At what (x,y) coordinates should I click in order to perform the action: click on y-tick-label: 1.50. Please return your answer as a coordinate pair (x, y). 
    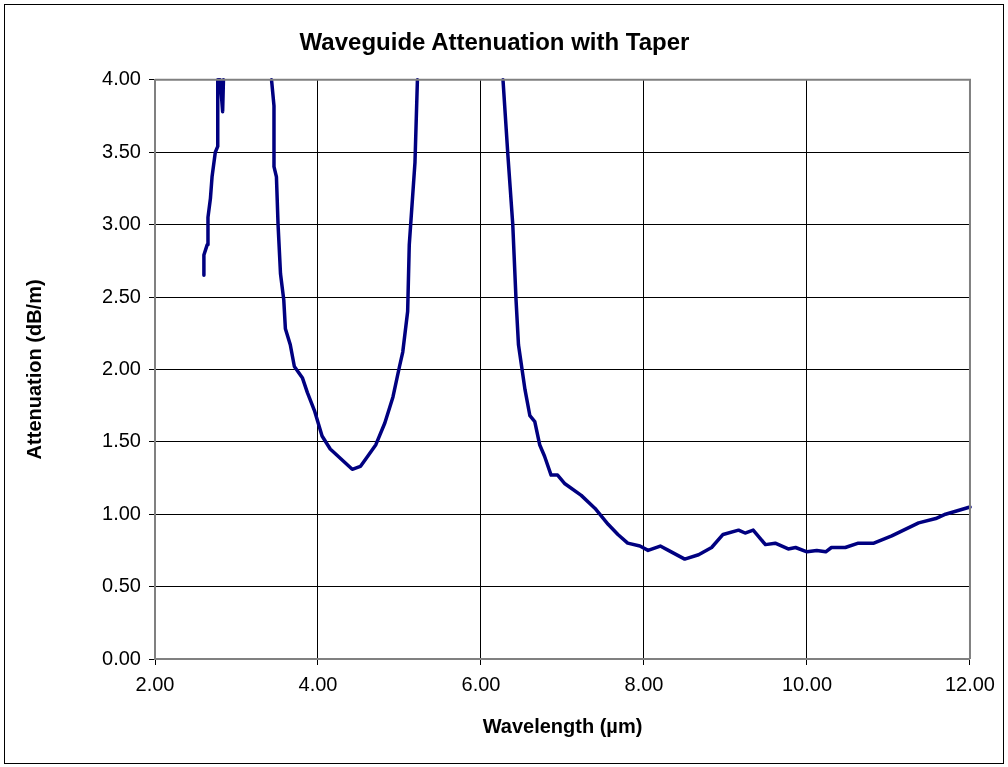
    Looking at the image, I should click on (121, 440).